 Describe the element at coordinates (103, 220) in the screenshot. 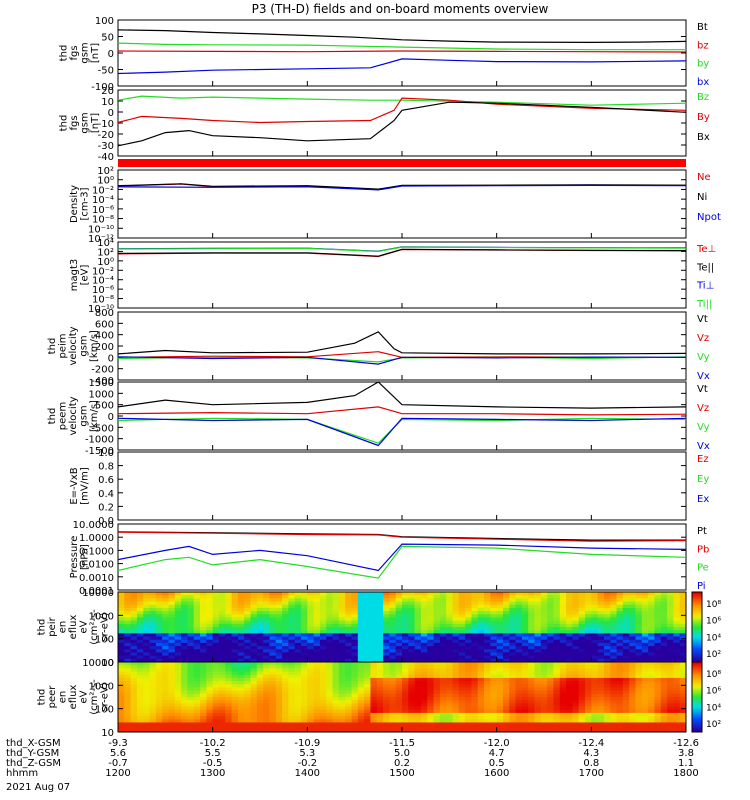

I see `y-tick-label: 10⁻⁸` at that location.